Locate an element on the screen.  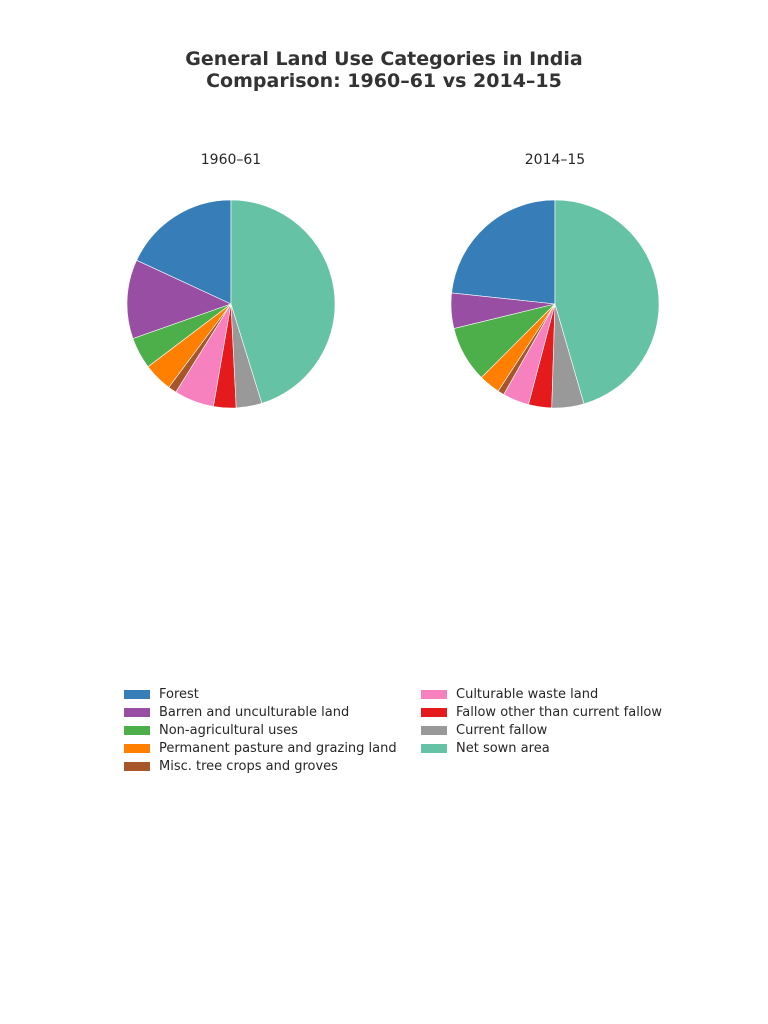
legend-label: Forest is located at coordinates (179, 694).